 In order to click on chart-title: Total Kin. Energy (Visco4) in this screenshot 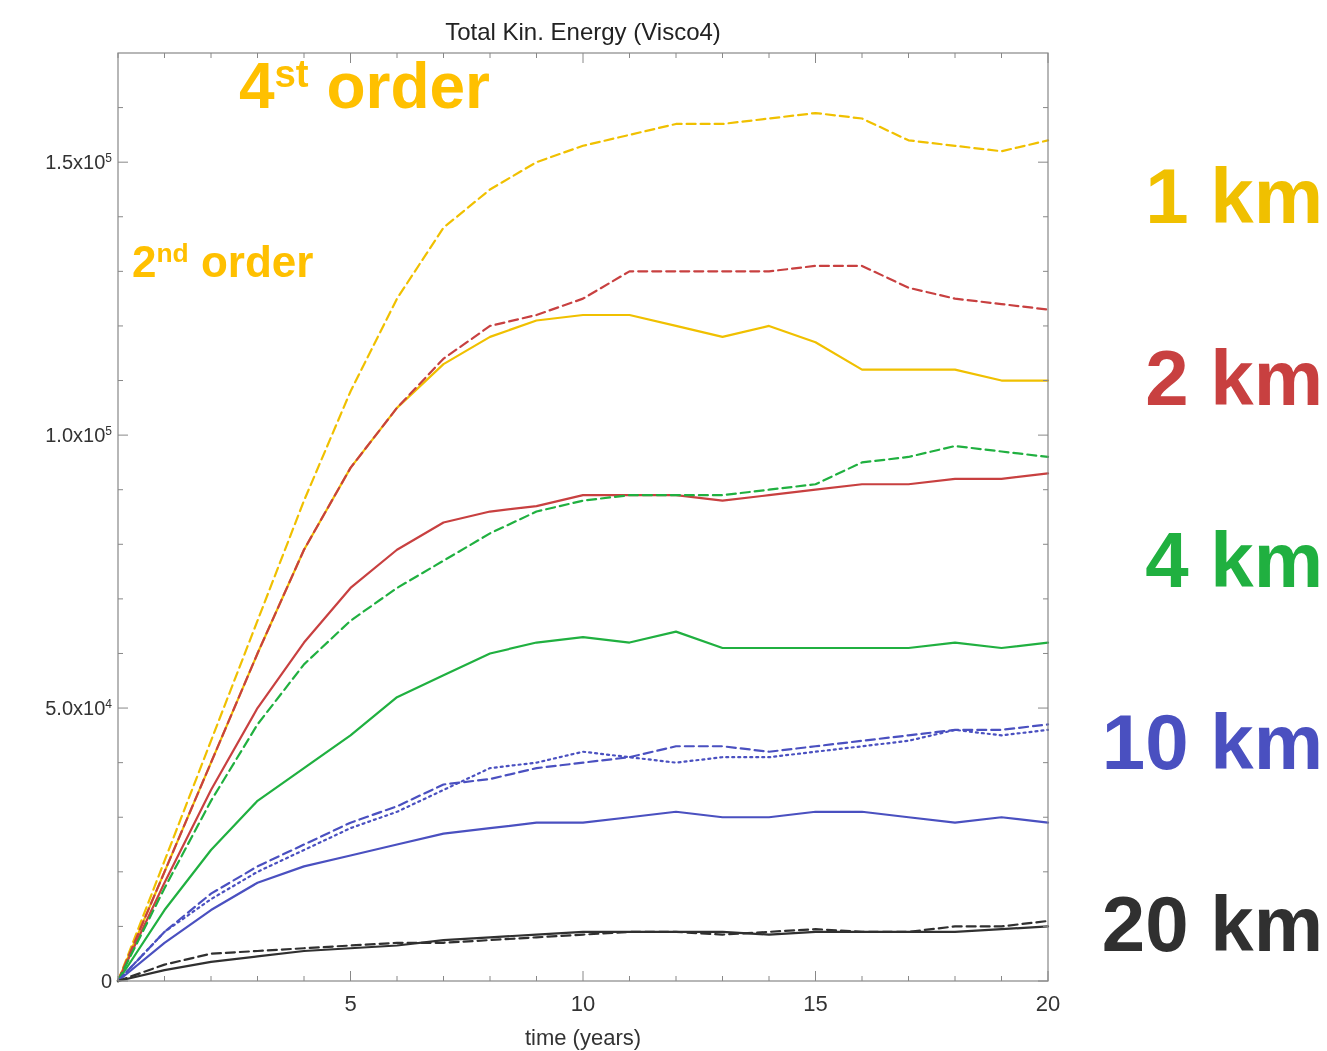, I will do `click(583, 31)`.